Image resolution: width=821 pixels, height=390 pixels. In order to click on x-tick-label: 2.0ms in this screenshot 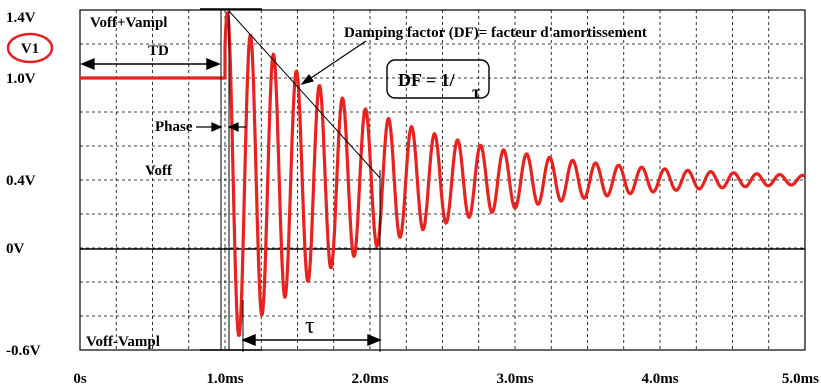, I will do `click(369, 379)`.